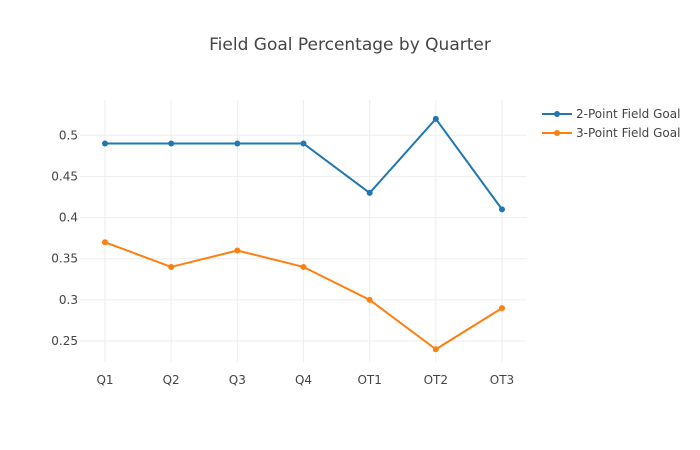 The height and width of the screenshot is (450, 700). I want to click on legend-label: 3-Point Field Goal, so click(628, 133).